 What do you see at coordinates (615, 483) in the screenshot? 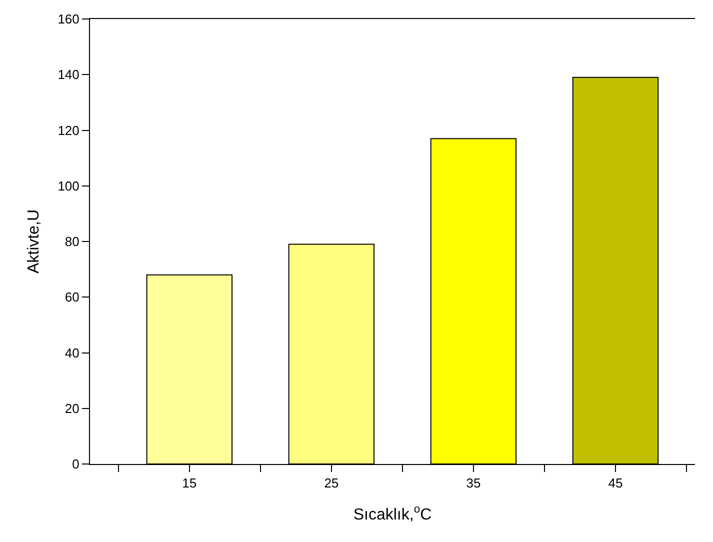
I see `x-tick-label: 45` at bounding box center [615, 483].